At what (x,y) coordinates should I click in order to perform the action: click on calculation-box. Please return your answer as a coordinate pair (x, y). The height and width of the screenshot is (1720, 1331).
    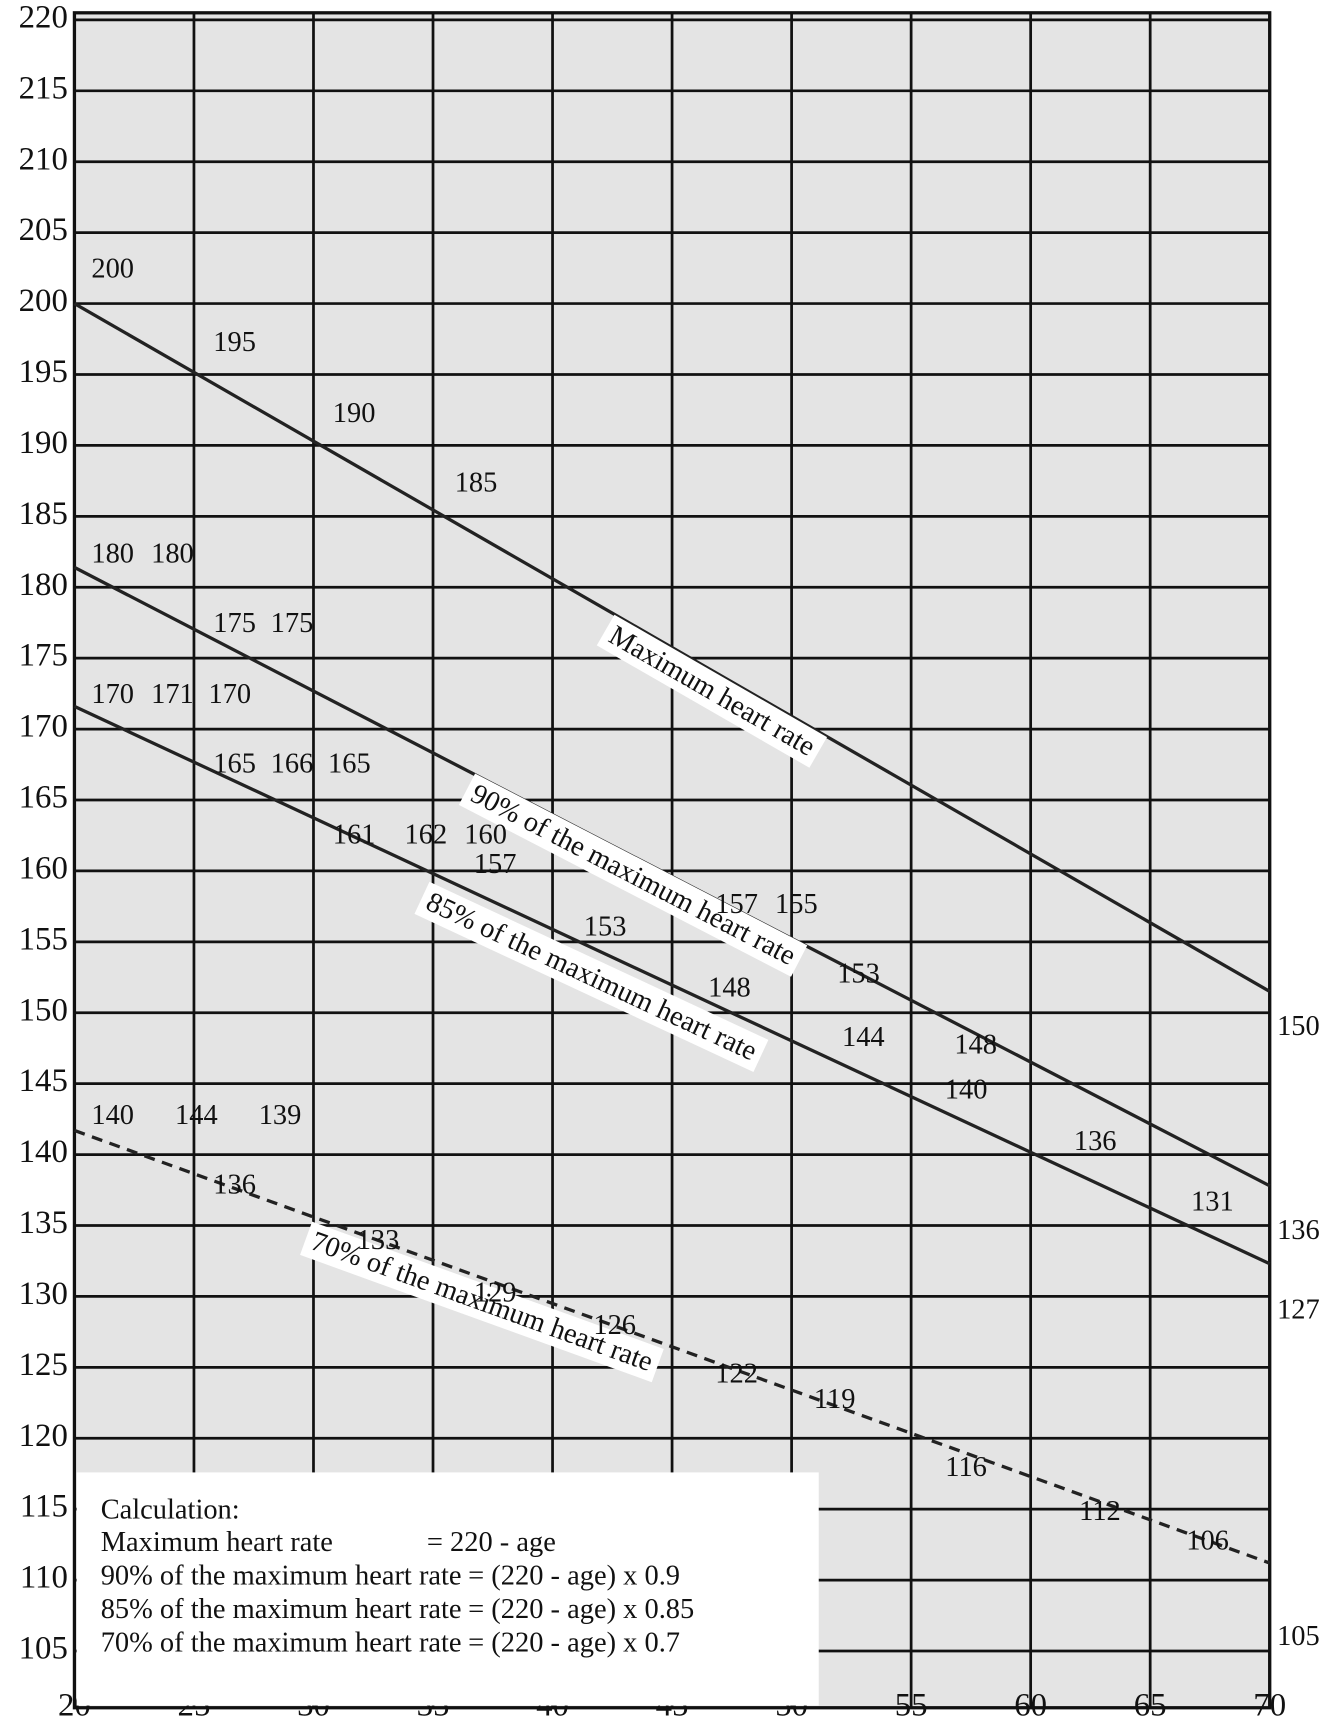
    Looking at the image, I should click on (447, 1589).